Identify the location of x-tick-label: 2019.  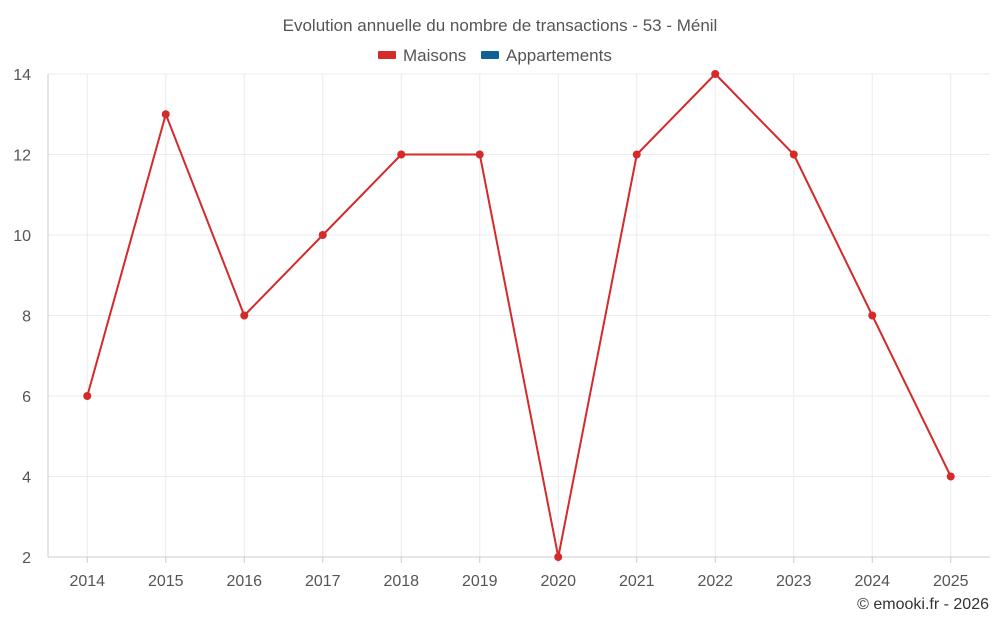
(480, 581).